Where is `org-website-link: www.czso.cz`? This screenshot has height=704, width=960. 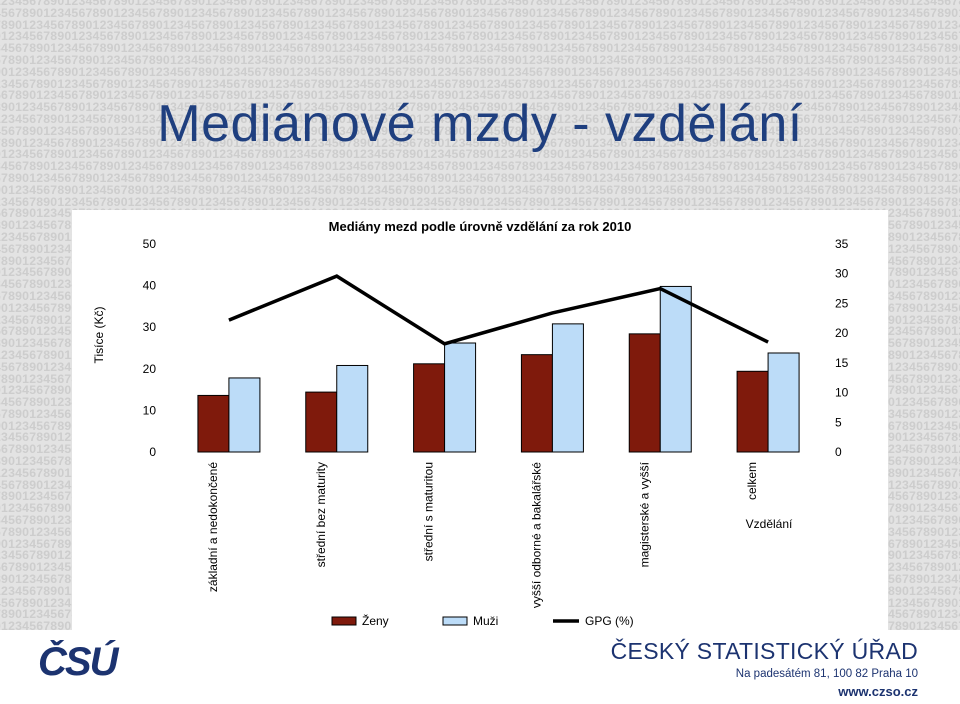 org-website-link: www.czso.cz is located at coordinates (878, 691).